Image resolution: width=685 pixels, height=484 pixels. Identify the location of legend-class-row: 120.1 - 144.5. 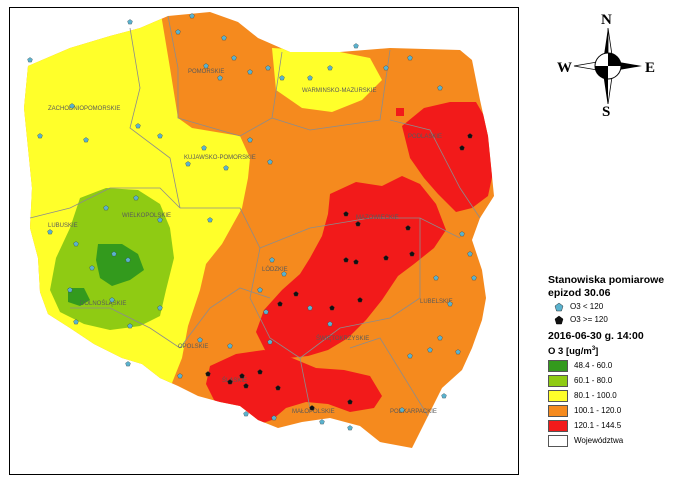
(613, 425).